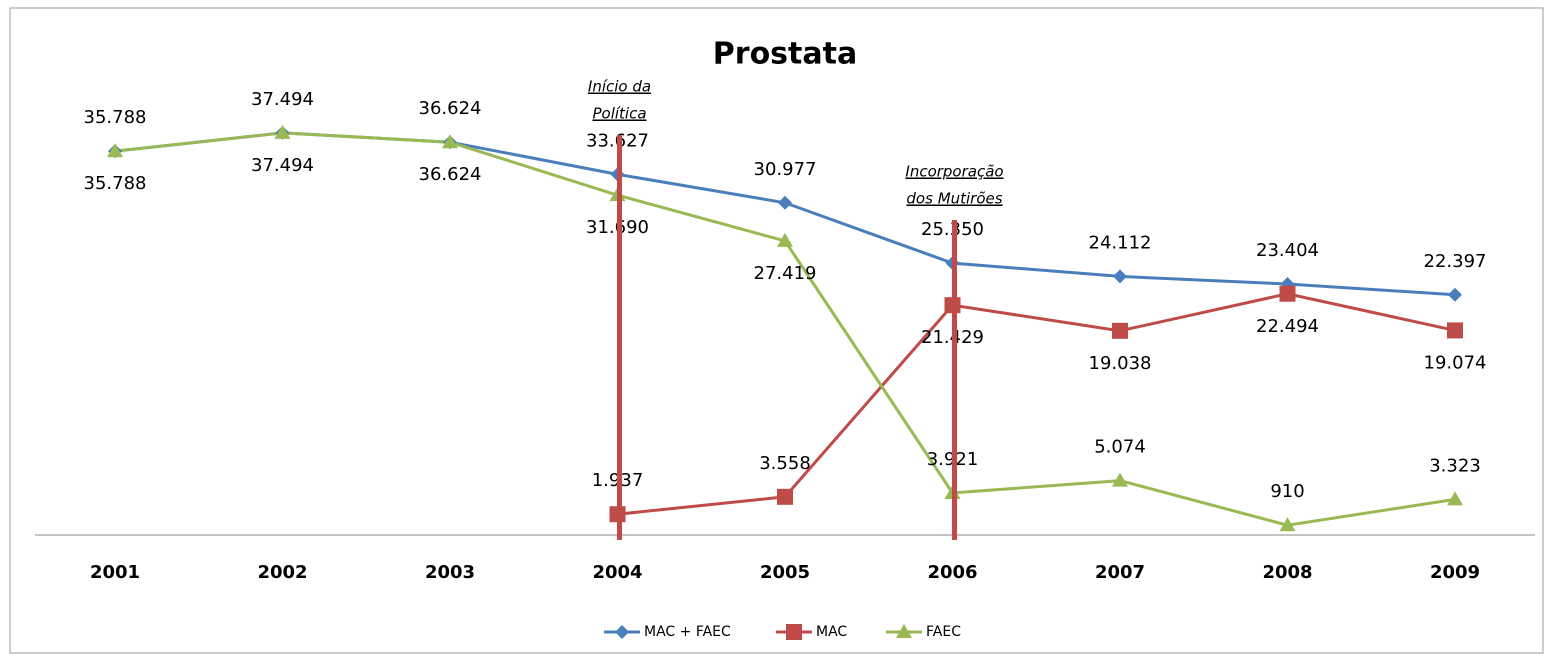 Image resolution: width=1550 pixels, height=661 pixels. I want to click on x-tick-label: 2004, so click(617, 572).